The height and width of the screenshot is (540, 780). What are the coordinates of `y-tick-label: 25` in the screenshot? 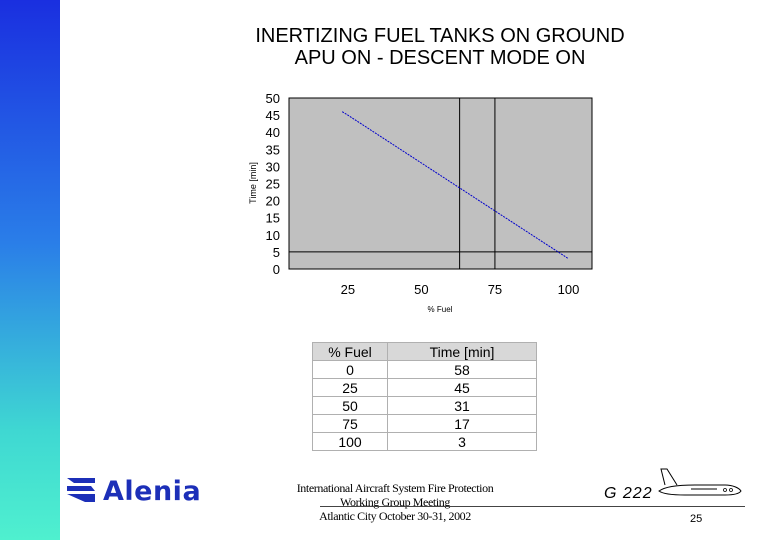 It's located at (273, 184).